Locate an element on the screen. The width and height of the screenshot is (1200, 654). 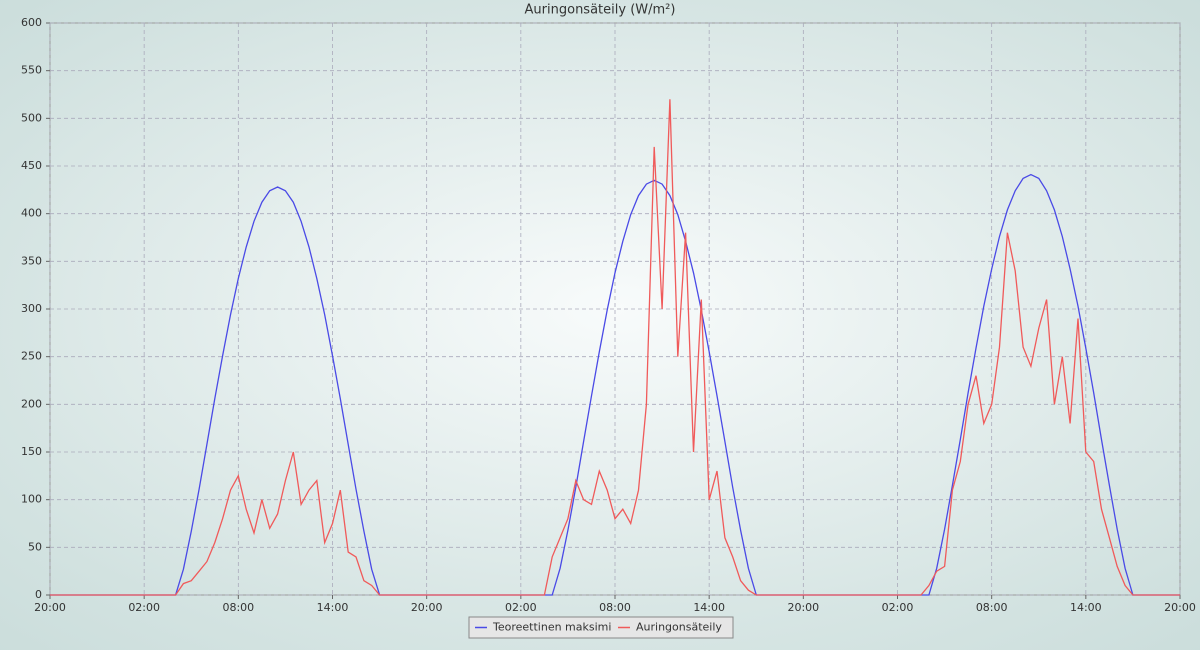
y-tick-label: 150 is located at coordinates (31, 451).